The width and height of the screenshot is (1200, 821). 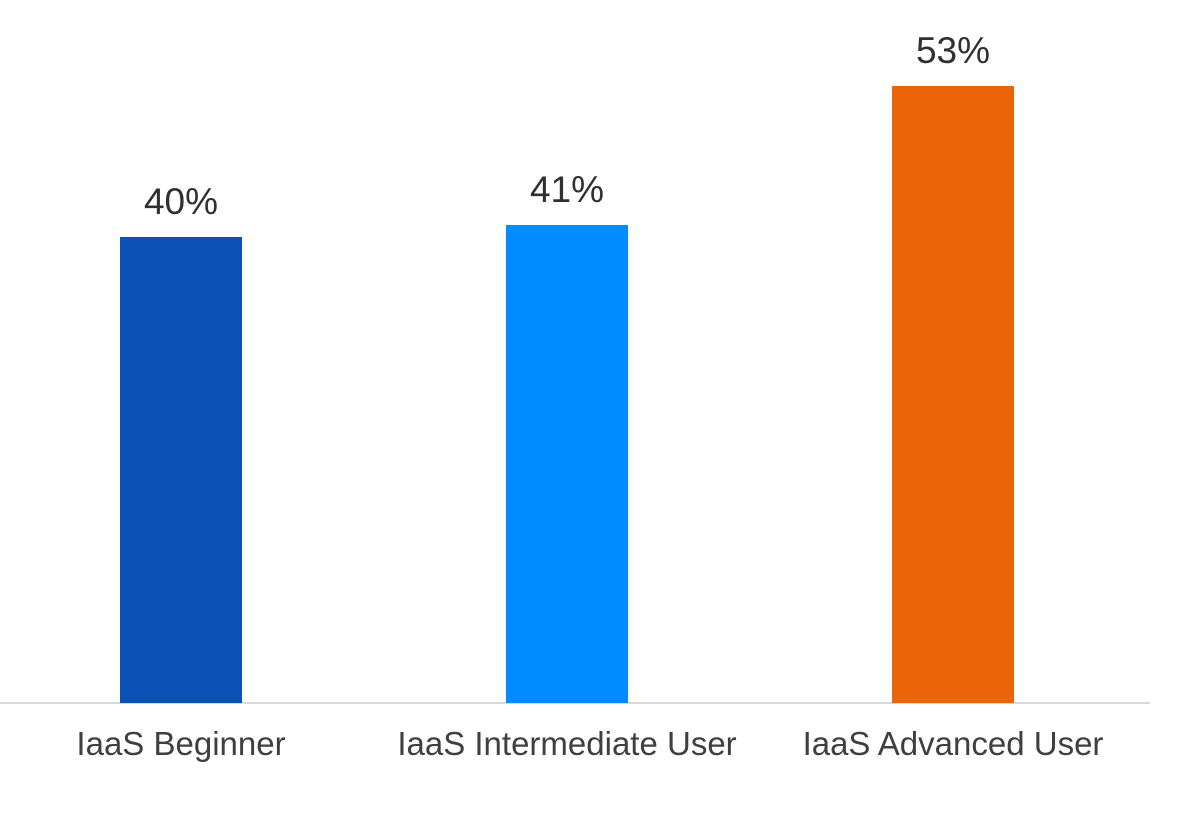 I want to click on bar-iaas-advanced-user, so click(x=953, y=394).